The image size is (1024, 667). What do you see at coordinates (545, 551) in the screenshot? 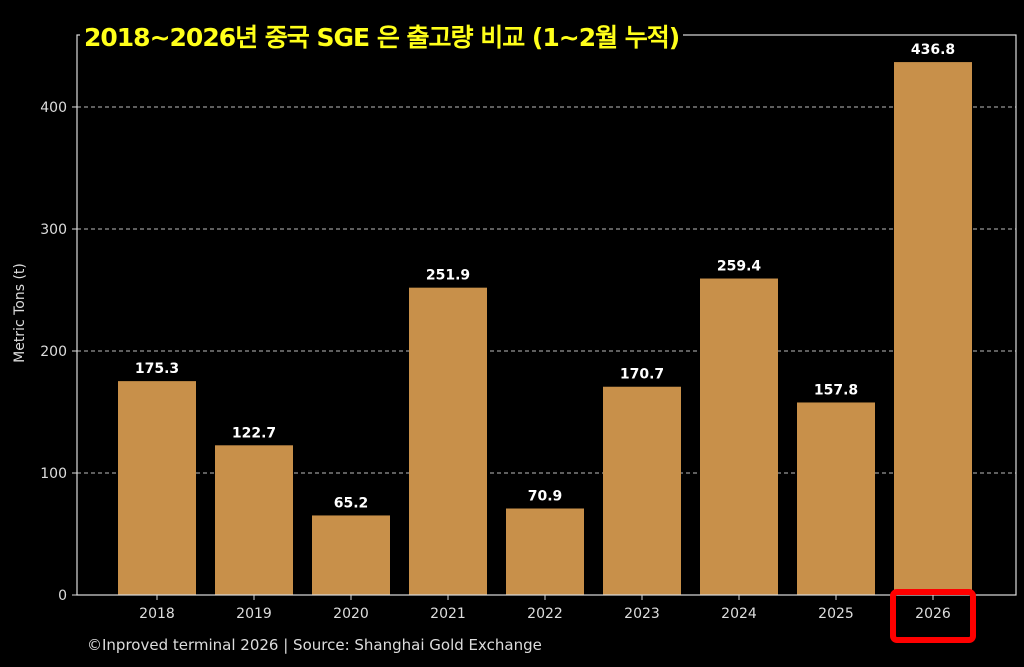
I see `bar-2022` at bounding box center [545, 551].